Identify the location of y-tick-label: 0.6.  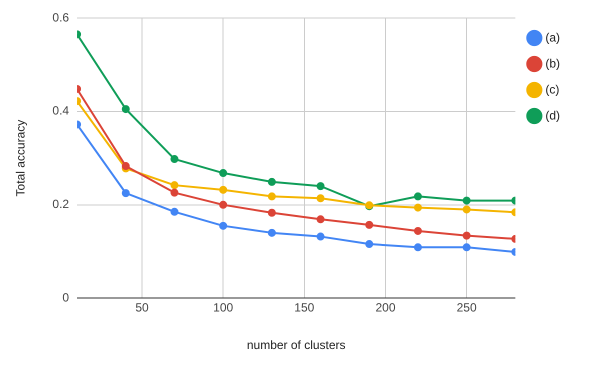
(61, 17).